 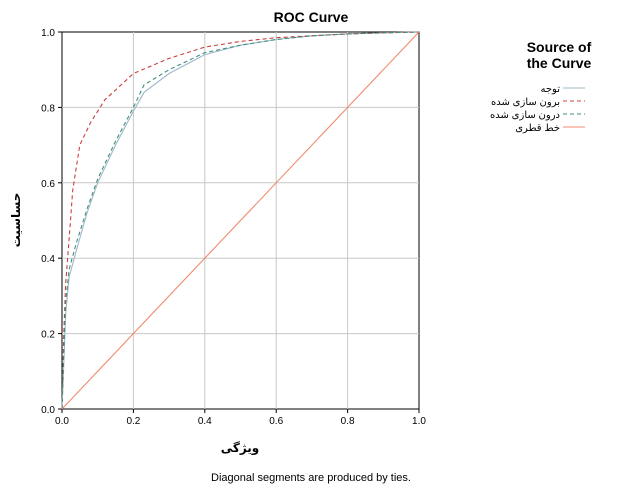 I want to click on legend-items: توجه برون سازی شده درون سازی شده خط قطری, so click(x=537, y=109).